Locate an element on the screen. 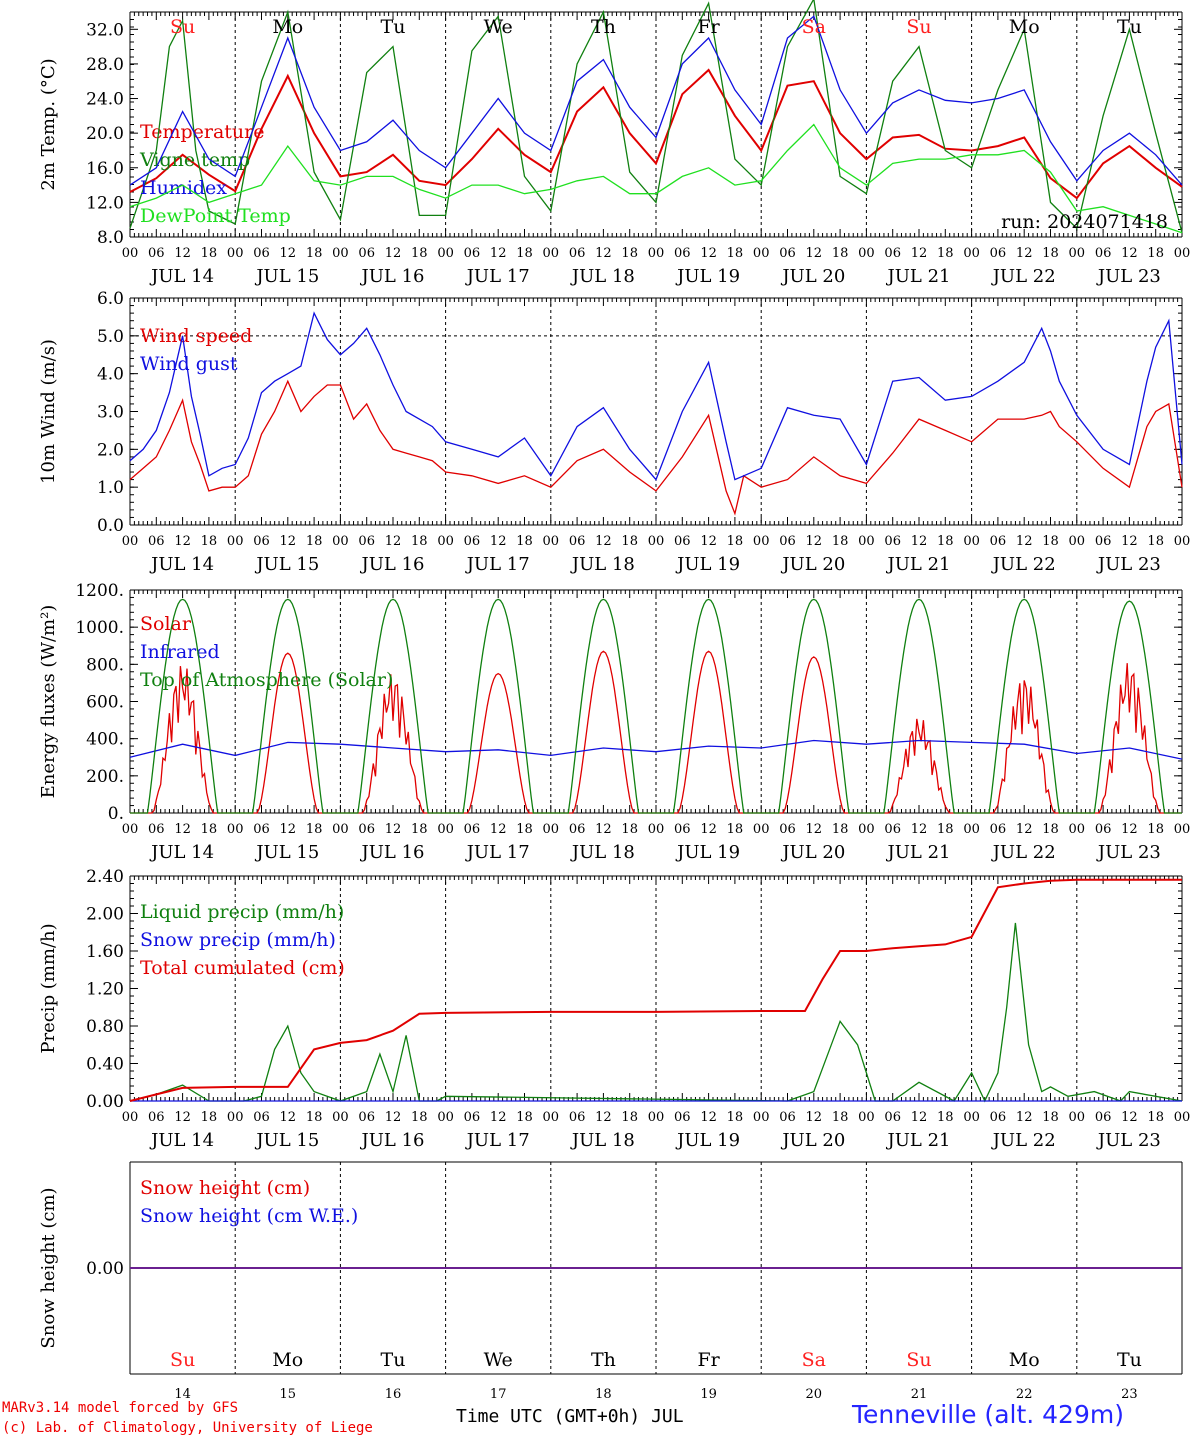 Image resolution: width=1194 pixels, height=1440 pixels. day-label: JUL 23 is located at coordinates (1128, 564).